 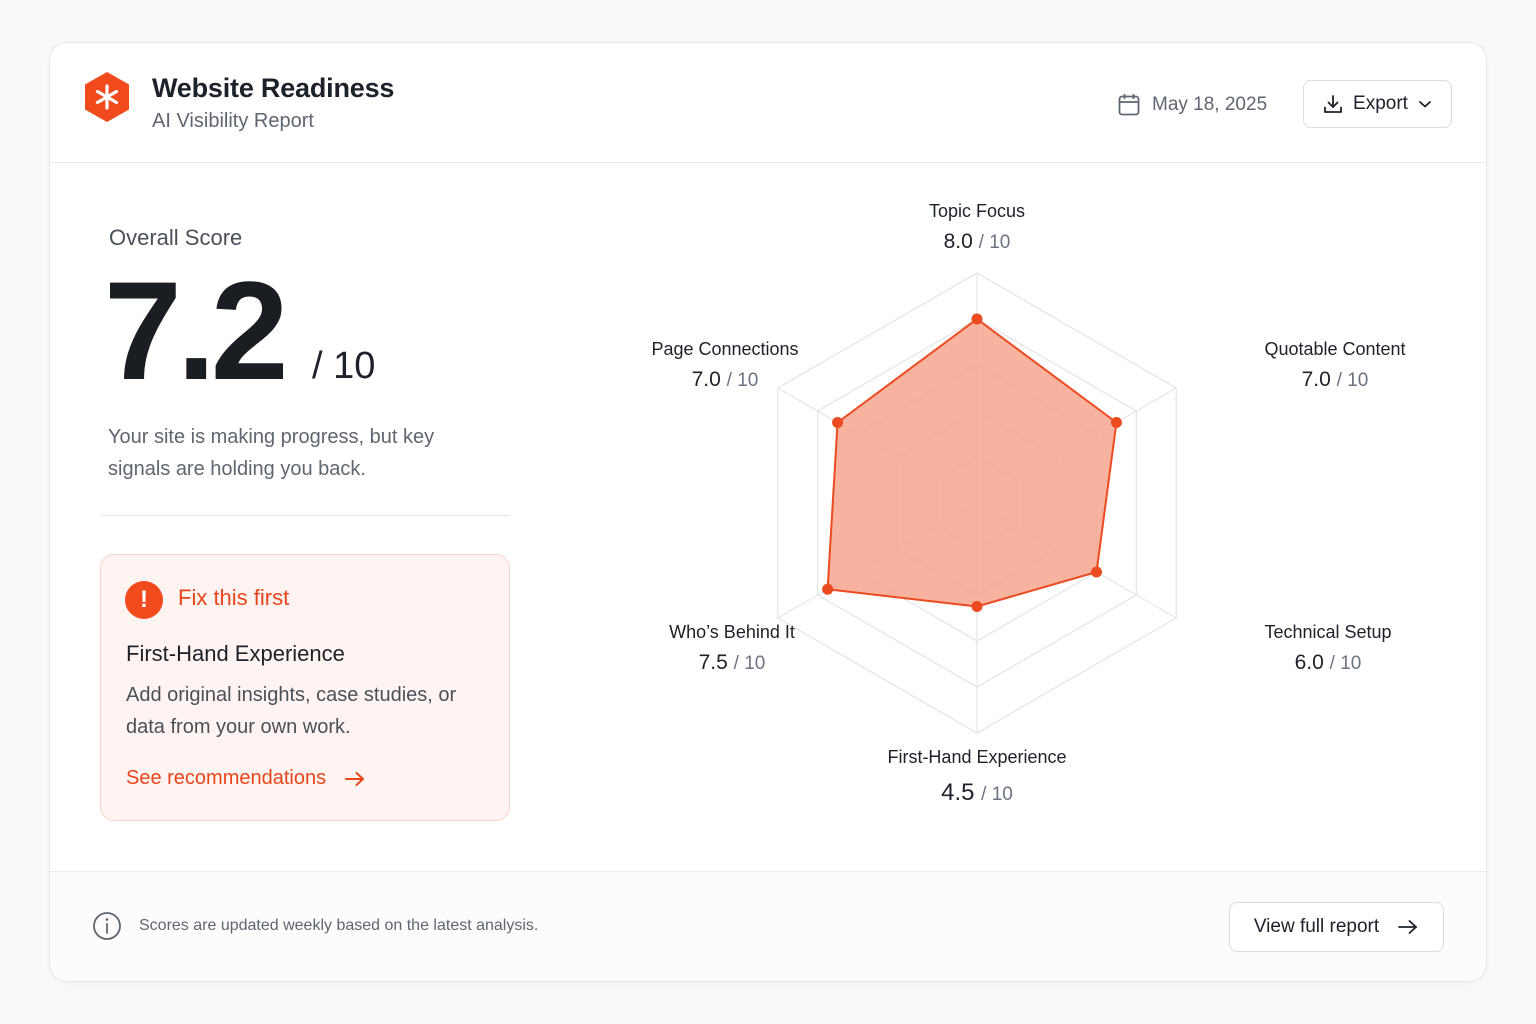 I want to click on export-button: Export, so click(x=1377, y=104).